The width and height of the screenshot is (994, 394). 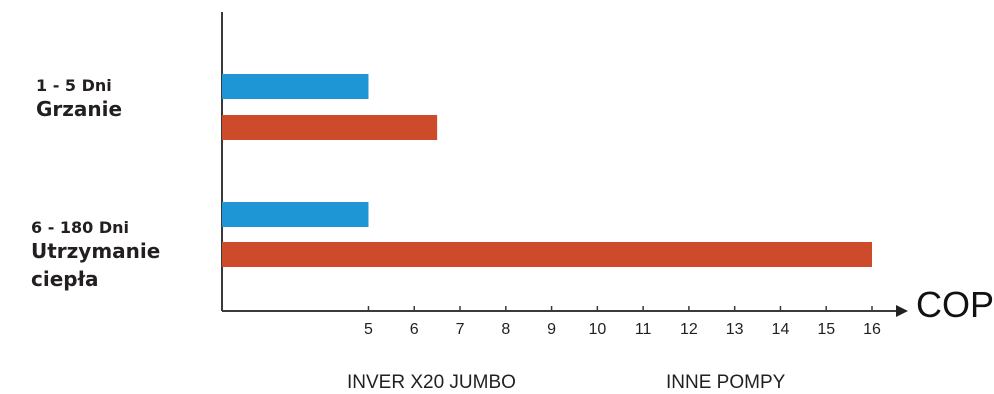 I want to click on x-tick-label-10: 10, so click(x=597, y=329).